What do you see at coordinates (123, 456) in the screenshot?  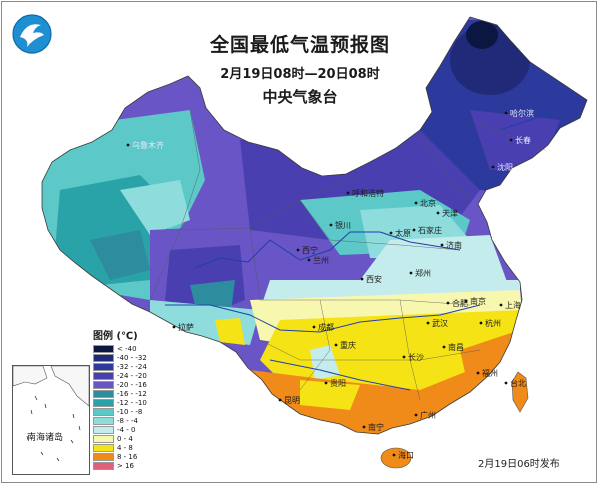 I see `legend-item: 8 - 16` at bounding box center [123, 456].